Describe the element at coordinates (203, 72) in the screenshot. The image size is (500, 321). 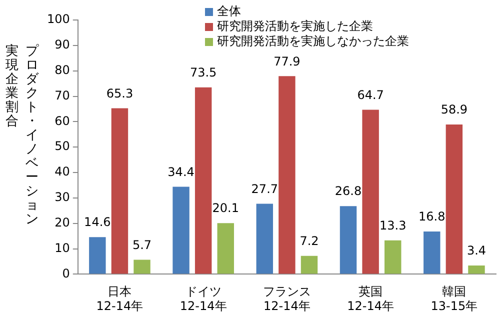
I see `data-label: 73.5` at that location.